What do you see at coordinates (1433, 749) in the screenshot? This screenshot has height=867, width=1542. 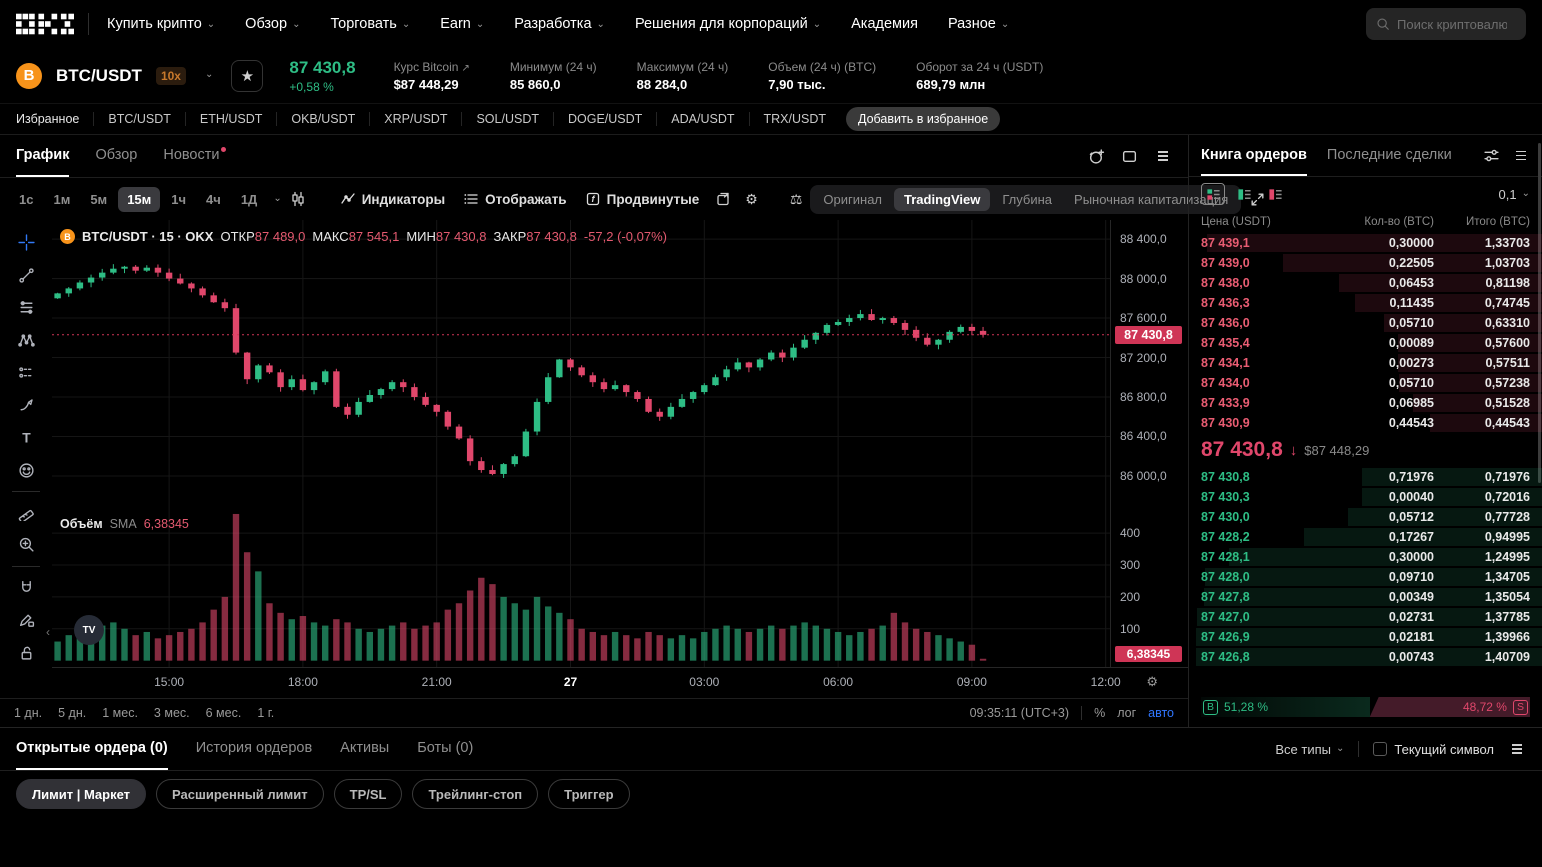 I see `current-symbol-filter: Текущий символ` at bounding box center [1433, 749].